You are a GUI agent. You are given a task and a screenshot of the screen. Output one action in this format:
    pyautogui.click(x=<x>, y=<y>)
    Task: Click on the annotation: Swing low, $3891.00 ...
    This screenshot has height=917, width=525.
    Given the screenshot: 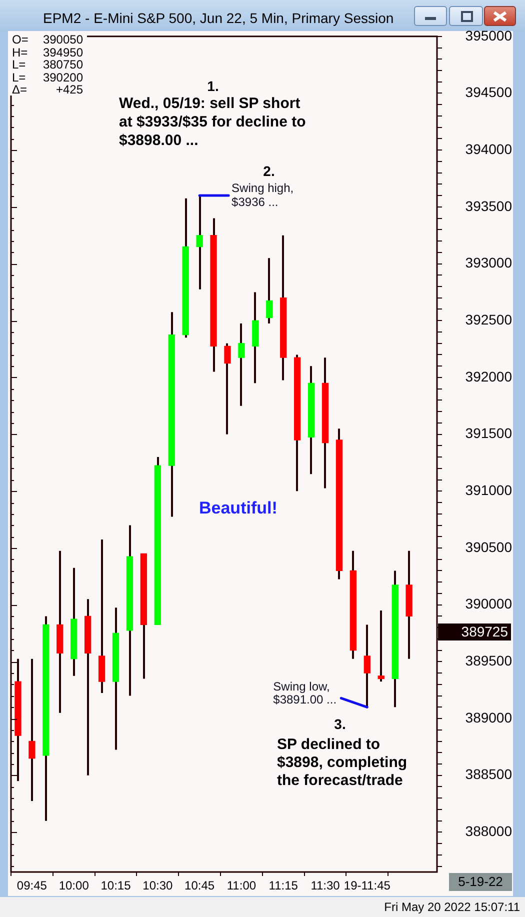 What is the action you would take?
    pyautogui.click(x=305, y=692)
    